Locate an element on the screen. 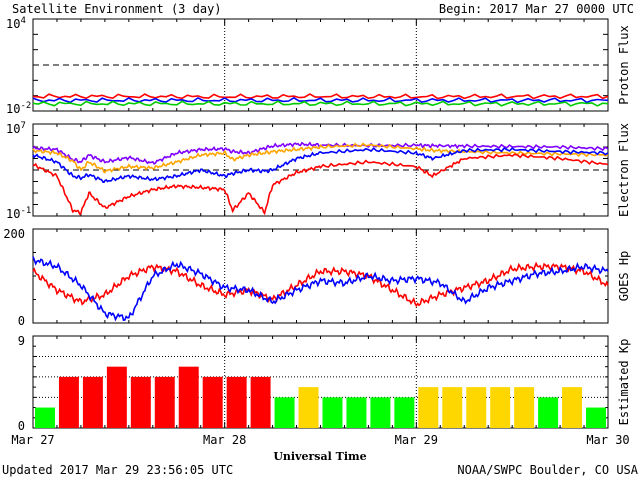 This screenshot has width=640, height=480. figure-title: Satellite Environment (3 day) is located at coordinates (117, 9).